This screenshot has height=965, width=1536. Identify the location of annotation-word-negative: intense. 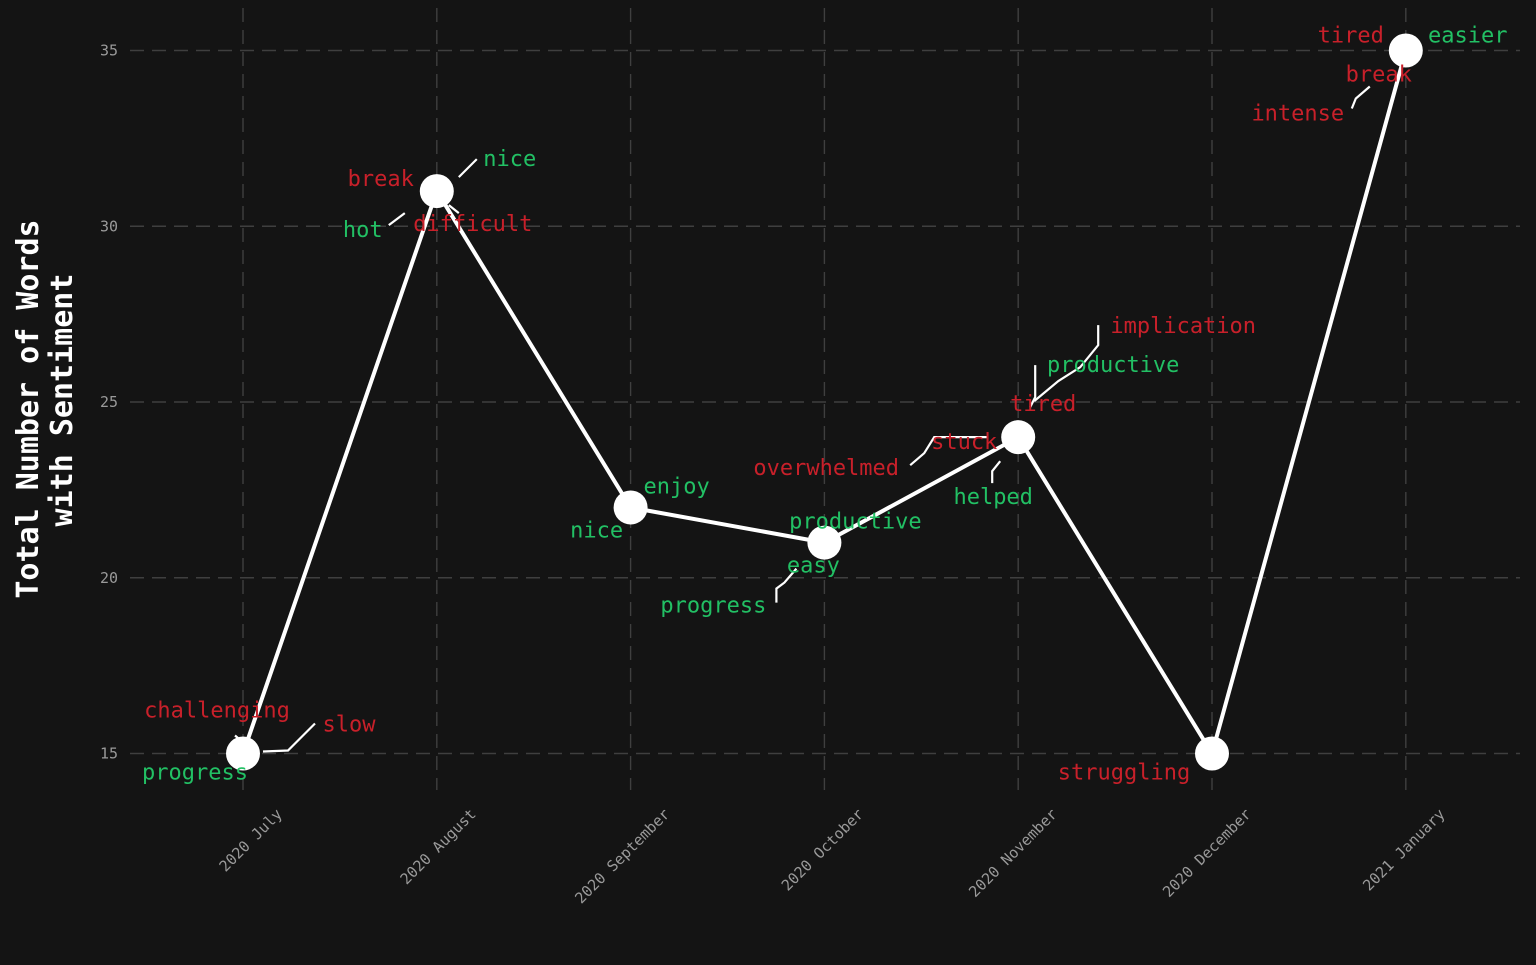
(1297, 114).